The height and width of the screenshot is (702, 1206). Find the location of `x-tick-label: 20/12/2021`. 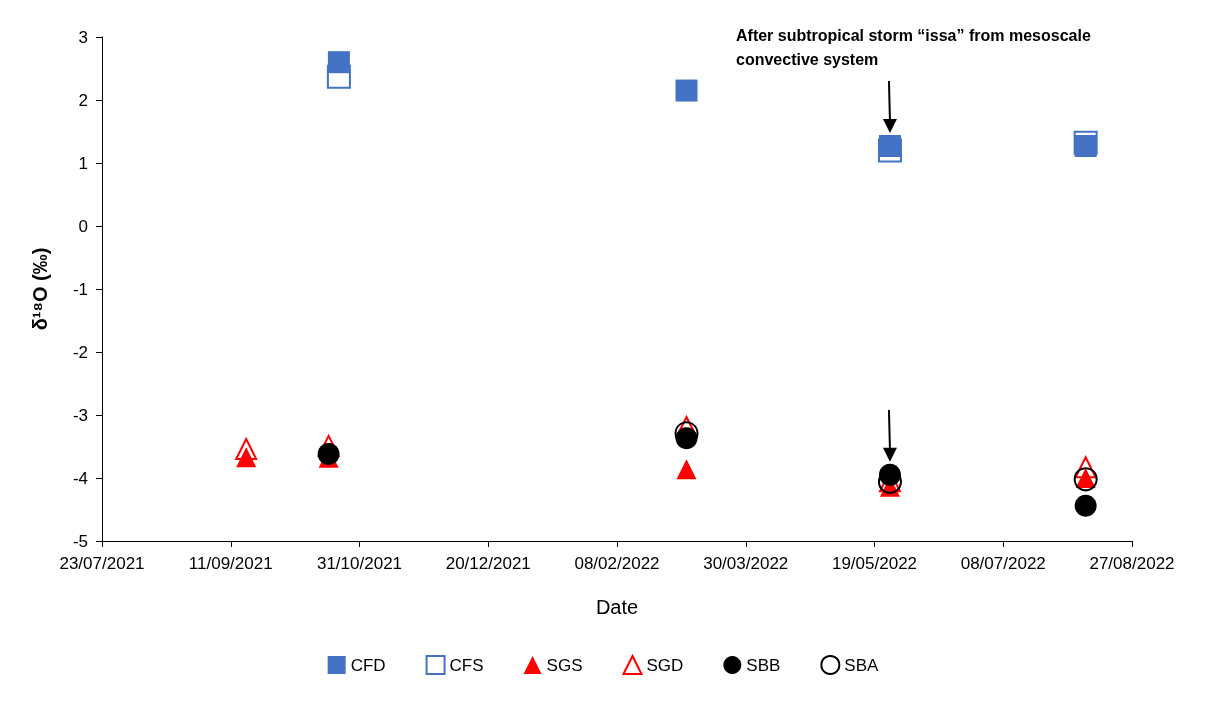

x-tick-label: 20/12/2021 is located at coordinates (488, 563).